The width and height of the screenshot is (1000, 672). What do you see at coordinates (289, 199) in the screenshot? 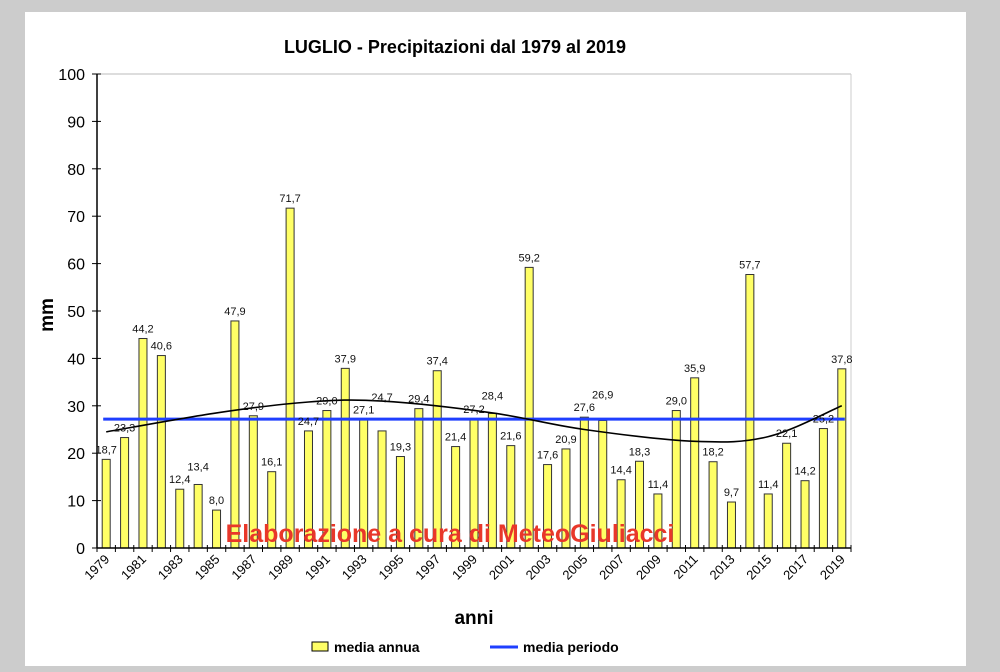
I see `data-label-1989: 71,7` at bounding box center [289, 199].